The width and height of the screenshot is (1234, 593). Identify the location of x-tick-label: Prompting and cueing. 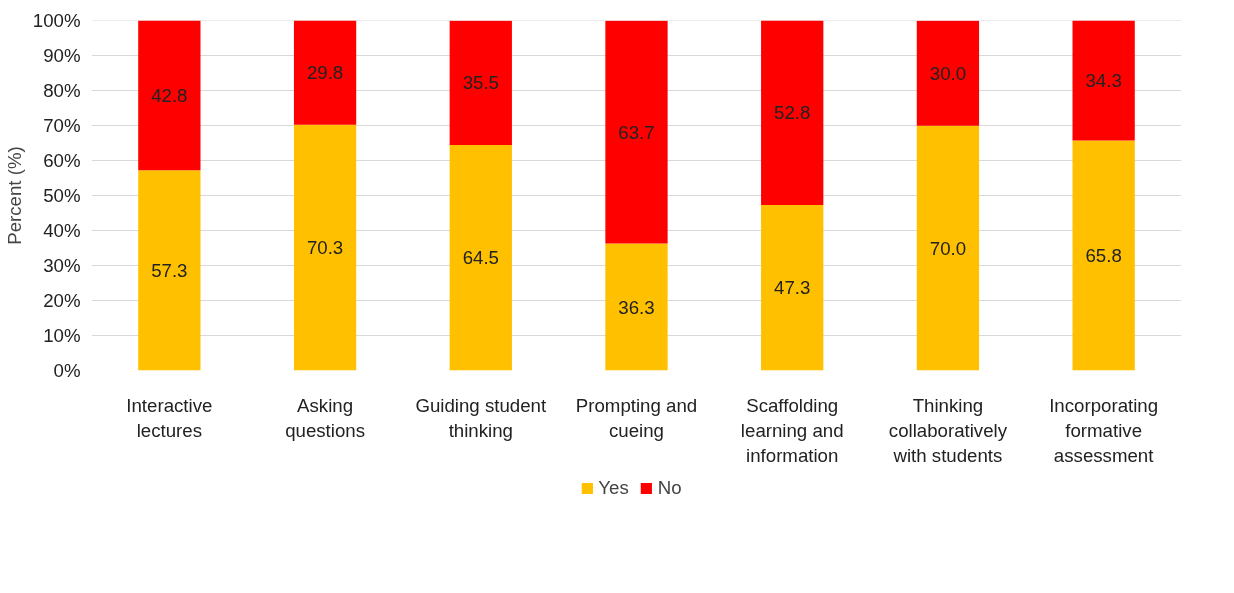
(636, 417).